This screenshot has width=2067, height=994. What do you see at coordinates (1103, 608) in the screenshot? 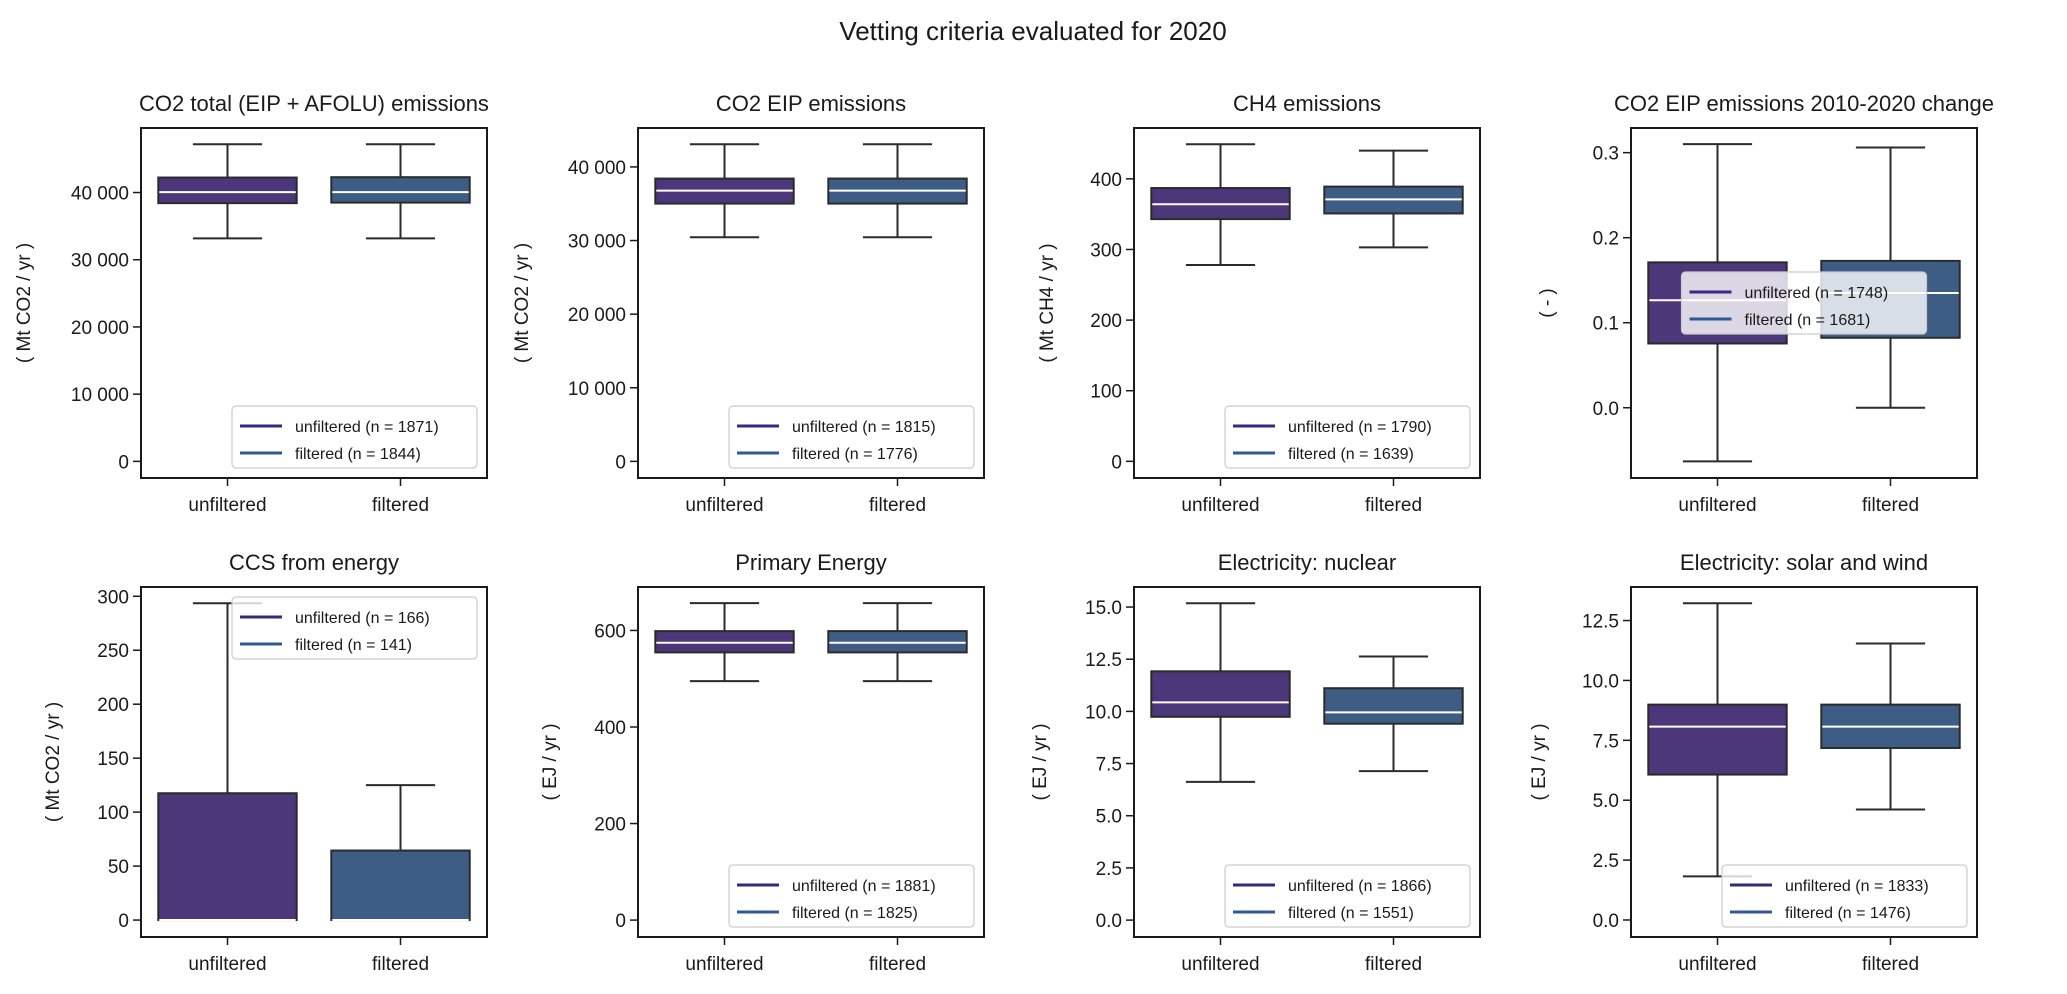
I see `y-tick-label: 15.0` at bounding box center [1103, 608].